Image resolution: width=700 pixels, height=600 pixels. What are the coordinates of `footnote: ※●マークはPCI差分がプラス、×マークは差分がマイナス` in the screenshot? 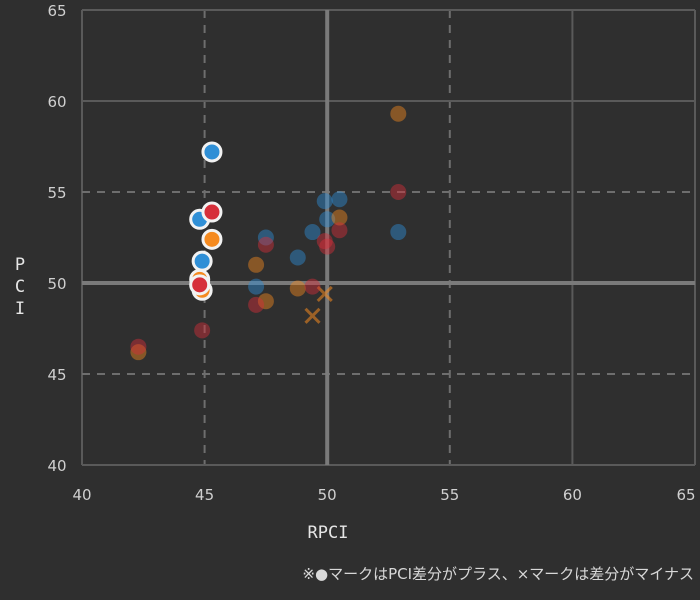 It's located at (498, 574).